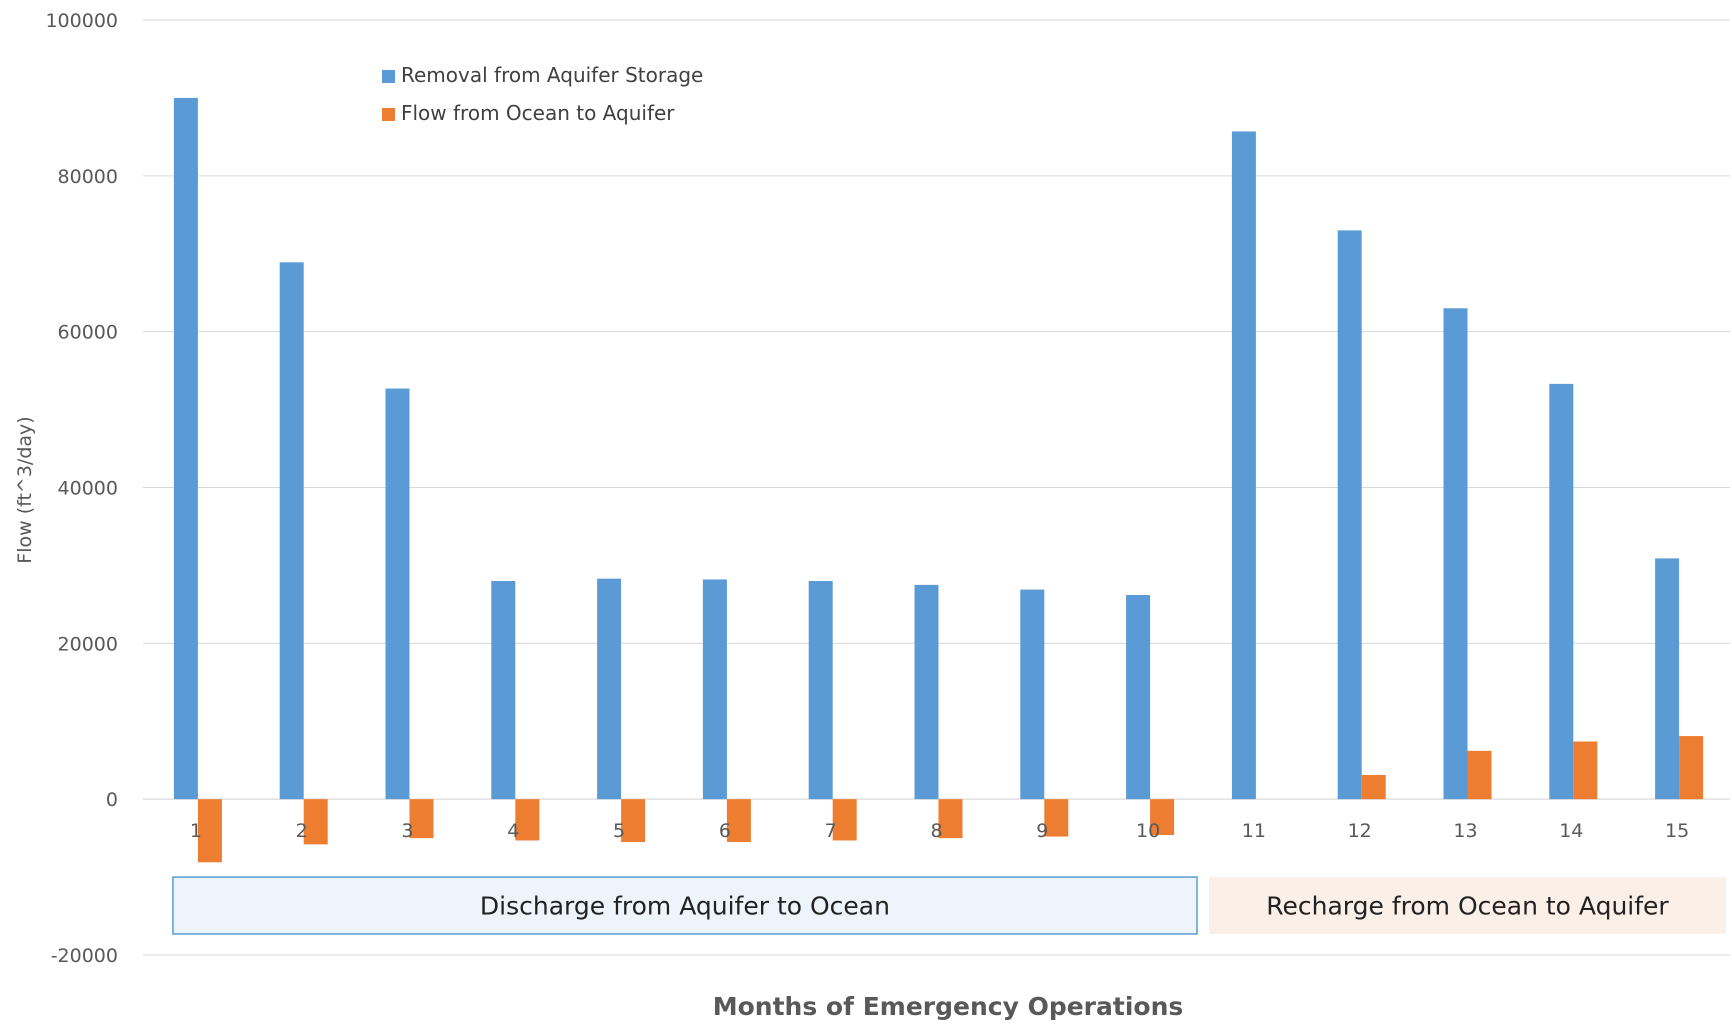 The height and width of the screenshot is (1035, 1732). I want to click on y-tick-label: 100000, so click(81, 21).